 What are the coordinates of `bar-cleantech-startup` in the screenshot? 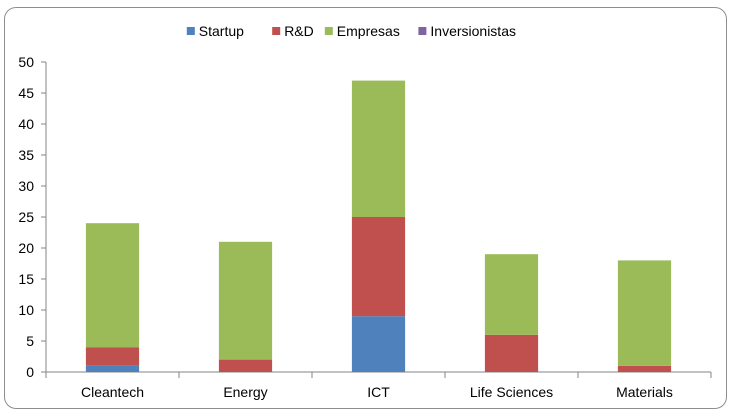 It's located at (112, 368).